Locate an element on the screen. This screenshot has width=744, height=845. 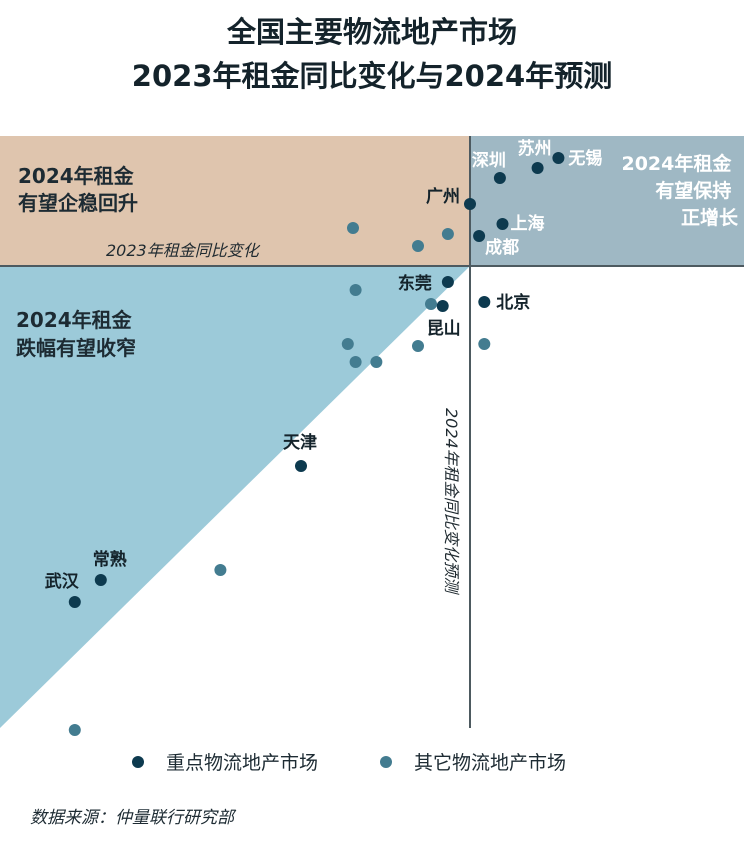
point-label: 常熟 is located at coordinates (110, 559).